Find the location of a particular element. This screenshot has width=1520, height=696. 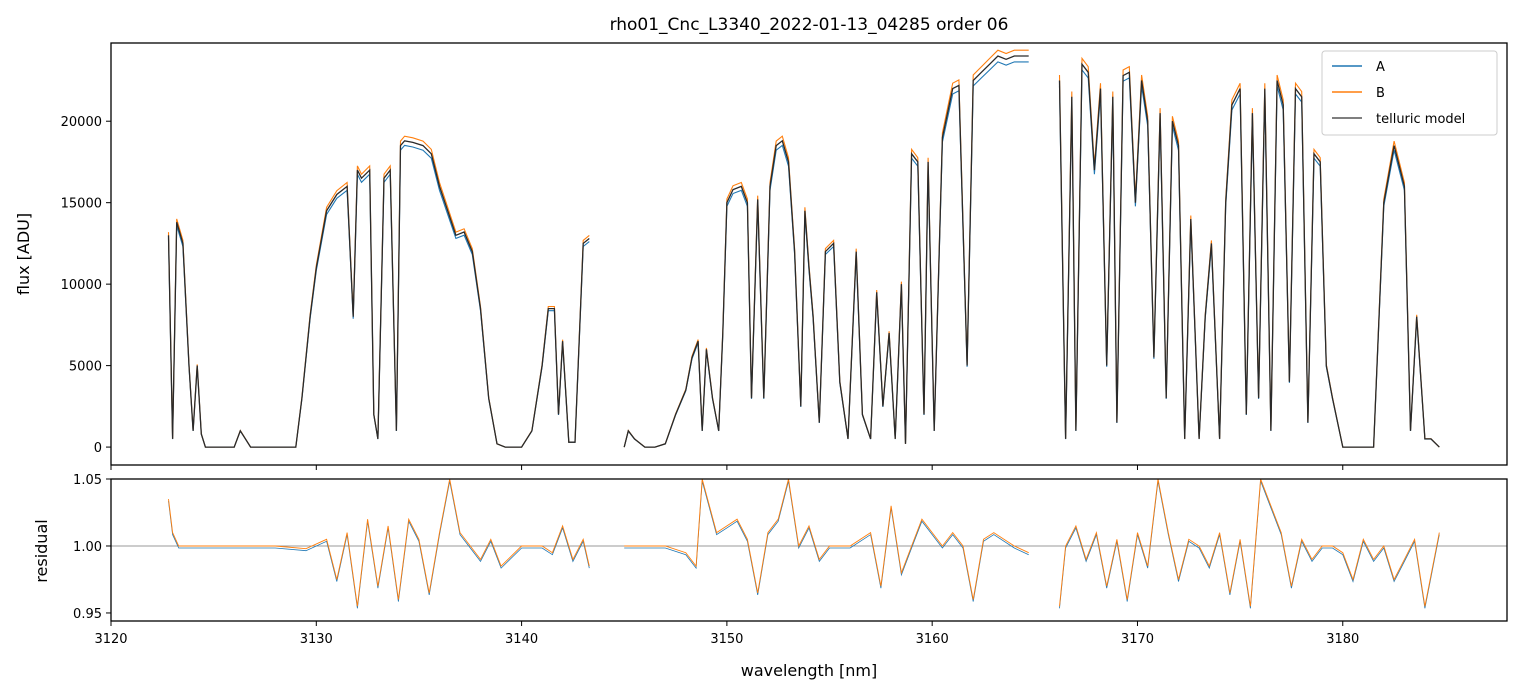

flux-x-ticks is located at coordinates (727, 467).